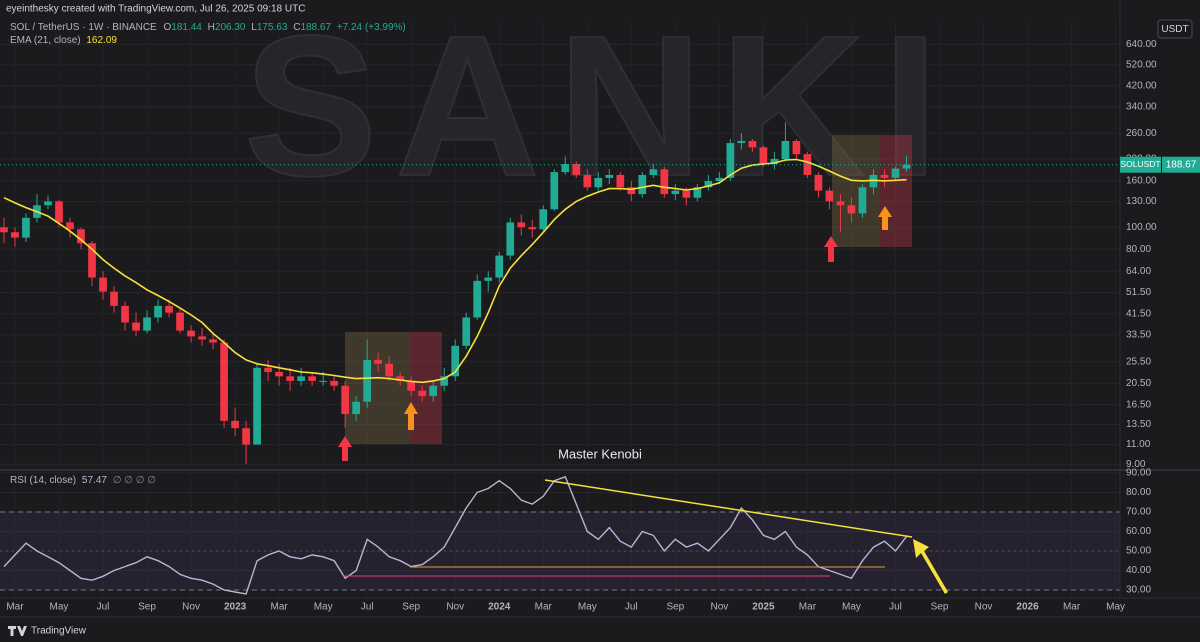 The height and width of the screenshot is (642, 1200). I want to click on ohlc-key: C, so click(296, 27).